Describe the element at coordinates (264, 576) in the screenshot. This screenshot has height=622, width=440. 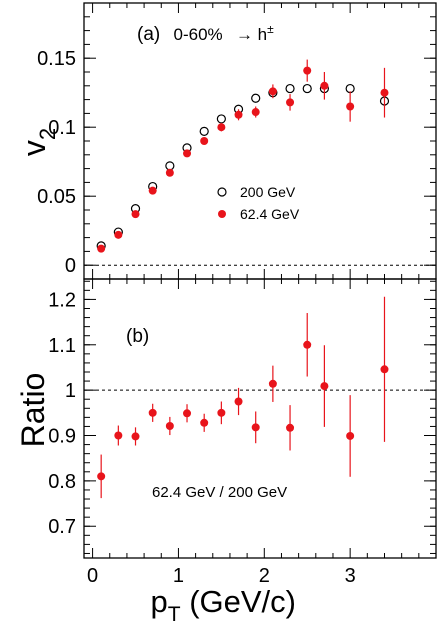
I see `x-tick-label: 2` at that location.